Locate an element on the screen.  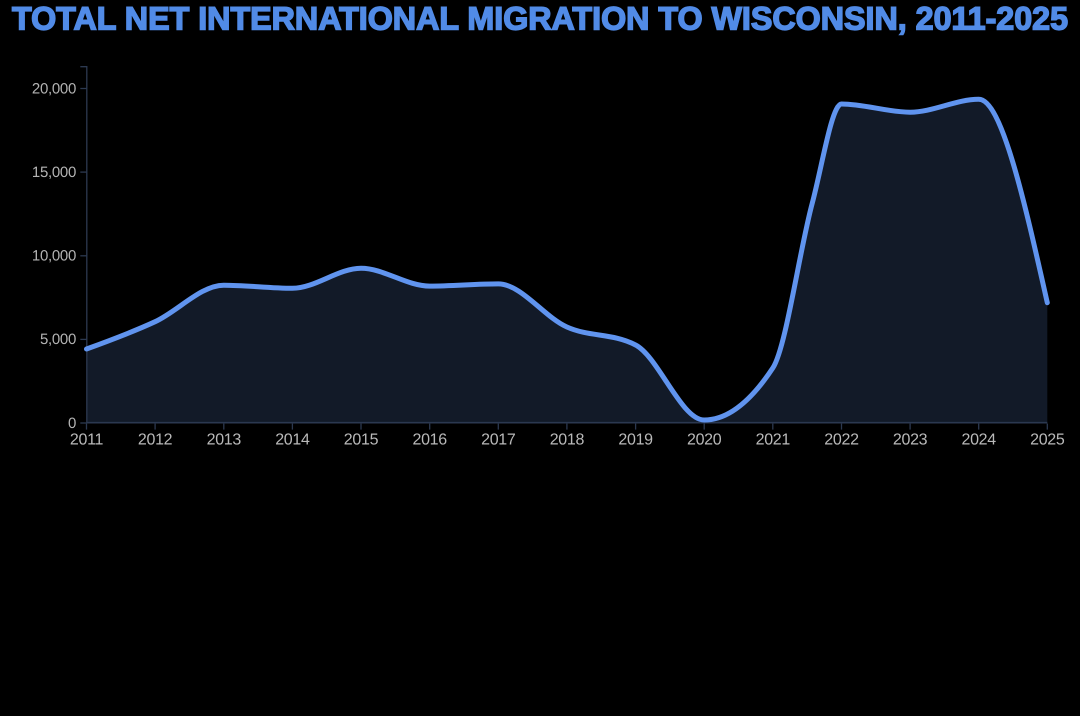
svg-text: 15,000 is located at coordinates (54, 172).